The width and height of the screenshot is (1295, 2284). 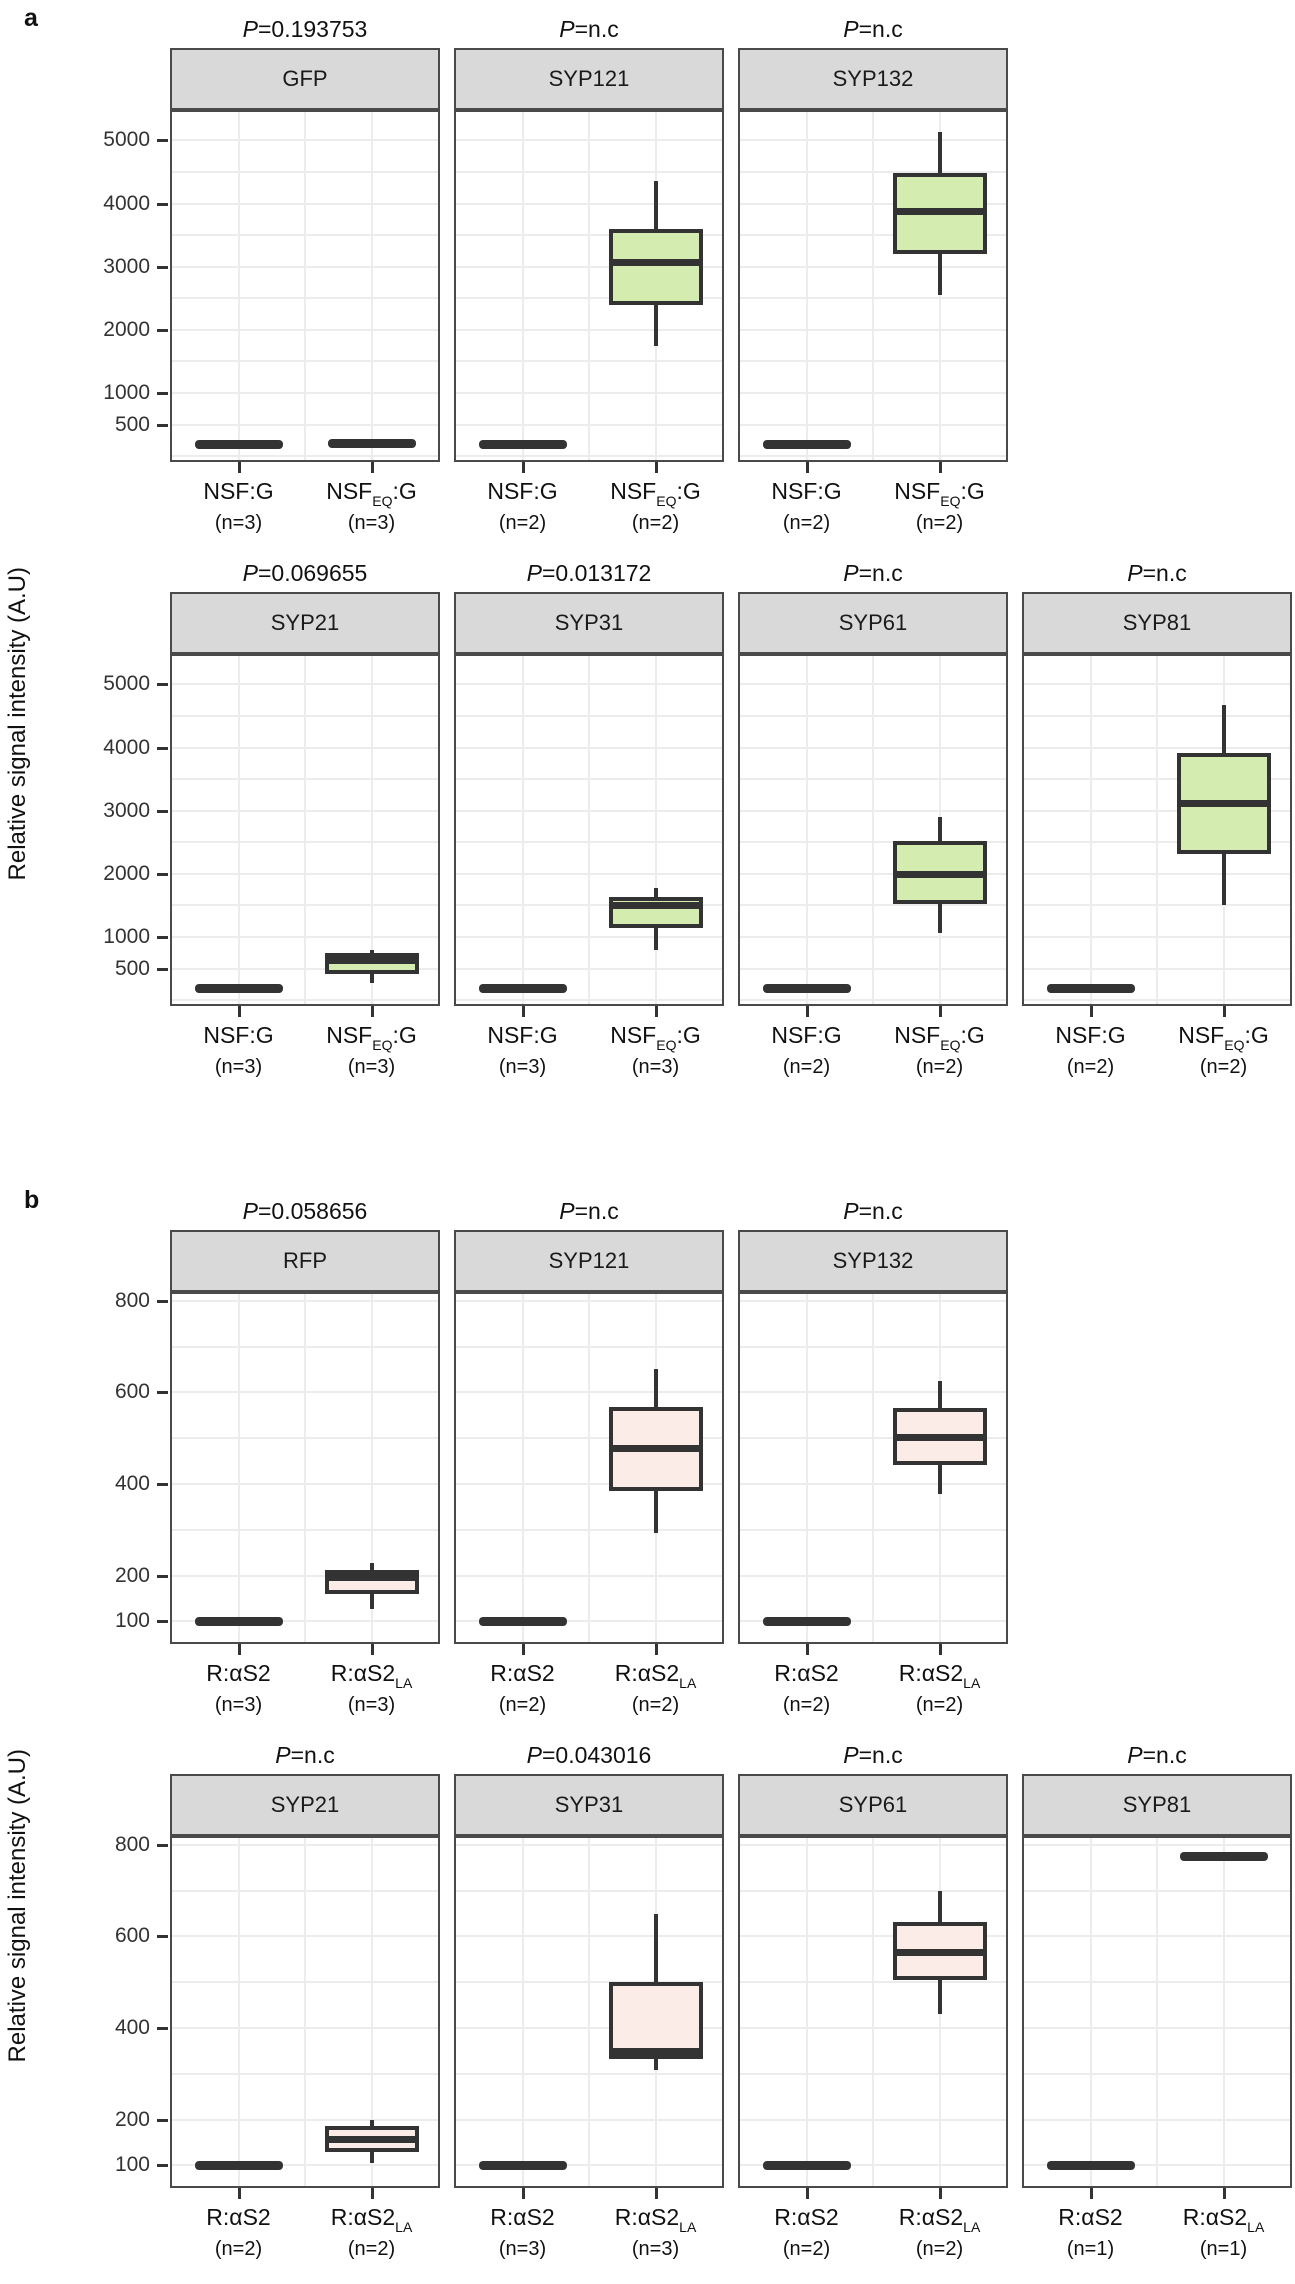 What do you see at coordinates (32, 1200) in the screenshot?
I see `panel-letter-b: b` at bounding box center [32, 1200].